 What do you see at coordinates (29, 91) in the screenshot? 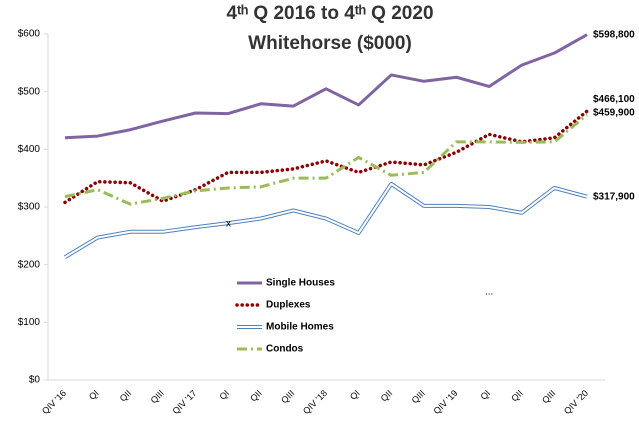
I see `y-tick-label: $500` at bounding box center [29, 91].